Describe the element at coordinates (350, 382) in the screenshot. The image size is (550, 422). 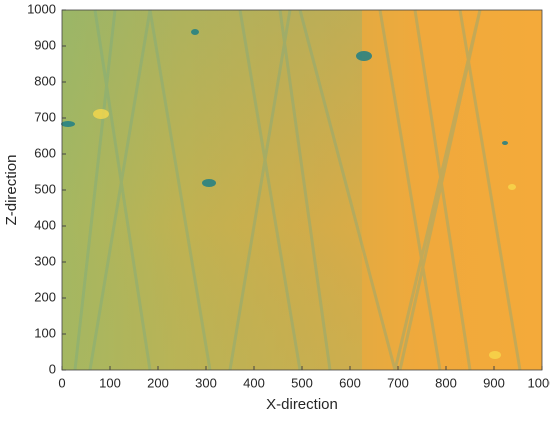
I see `x-tick-label: 600` at that location.